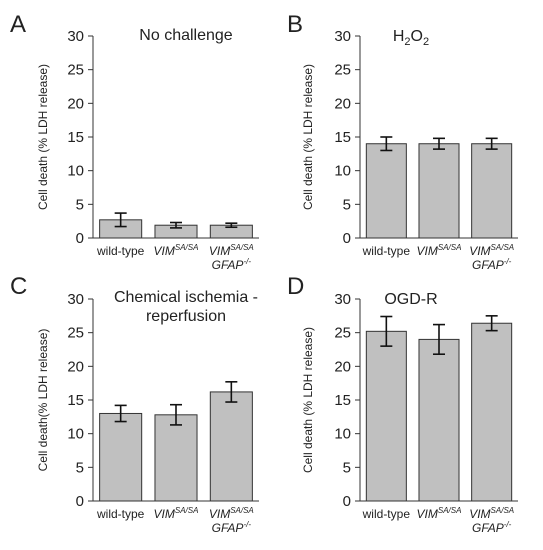  Describe the element at coordinates (18, 286) in the screenshot. I see `panel-label: C` at that location.